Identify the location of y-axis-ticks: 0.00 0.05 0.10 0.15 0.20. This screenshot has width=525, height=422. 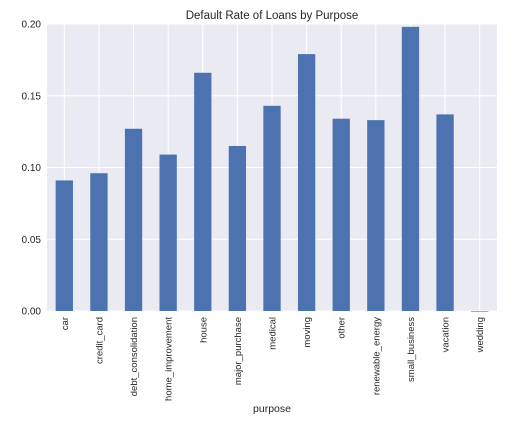
(32, 169).